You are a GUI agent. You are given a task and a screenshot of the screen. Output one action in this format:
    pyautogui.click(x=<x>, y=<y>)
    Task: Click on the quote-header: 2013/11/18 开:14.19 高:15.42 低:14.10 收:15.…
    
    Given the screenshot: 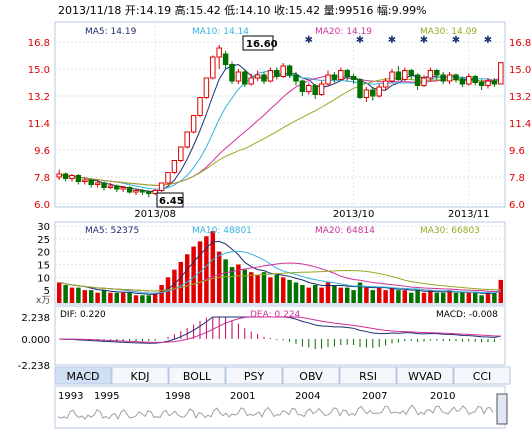 What is the action you would take?
    pyautogui.click(x=242, y=10)
    